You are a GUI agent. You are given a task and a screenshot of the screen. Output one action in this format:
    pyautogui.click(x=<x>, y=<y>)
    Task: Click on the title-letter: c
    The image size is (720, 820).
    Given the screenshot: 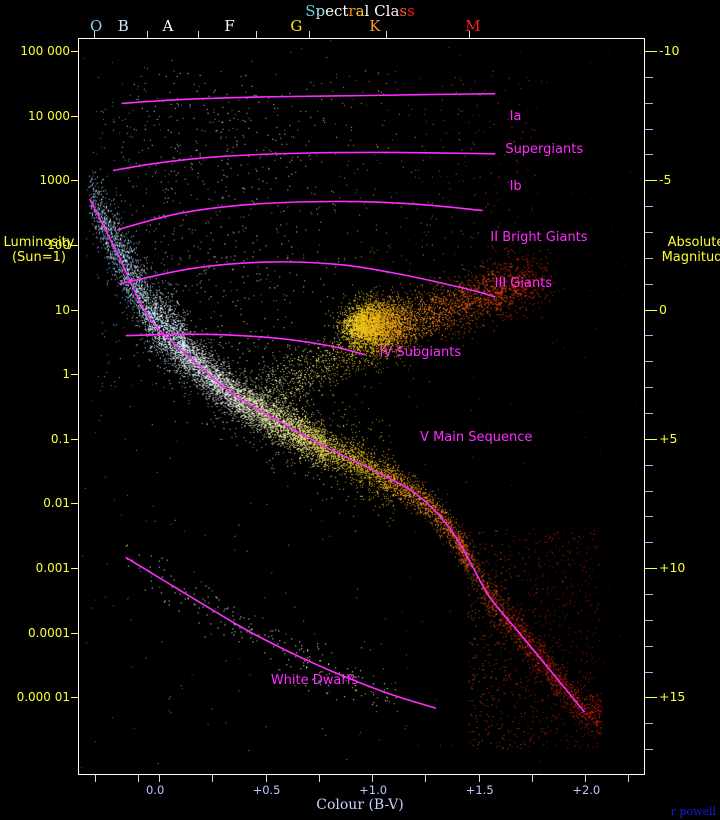 What is the action you would take?
    pyautogui.click(x=338, y=11)
    